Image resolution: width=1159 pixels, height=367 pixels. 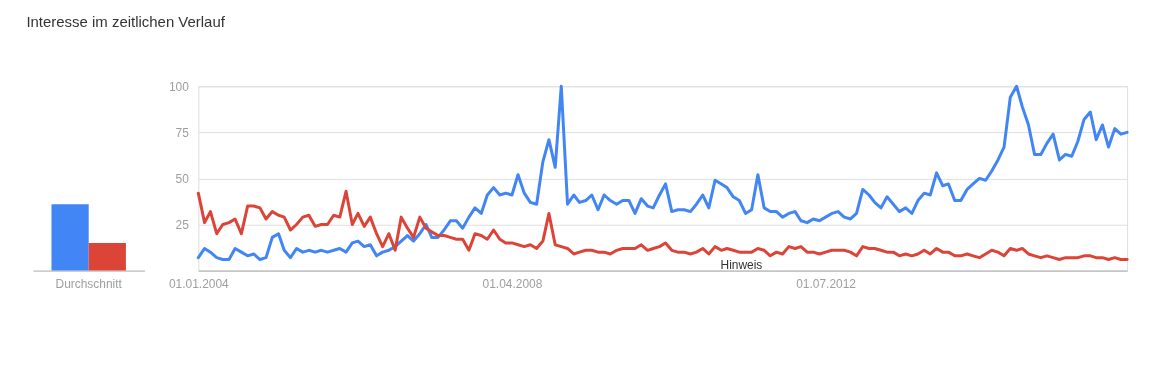 What do you see at coordinates (126, 21) in the screenshot?
I see `chart-title: Interesse im zeitlichen Verlauf` at bounding box center [126, 21].